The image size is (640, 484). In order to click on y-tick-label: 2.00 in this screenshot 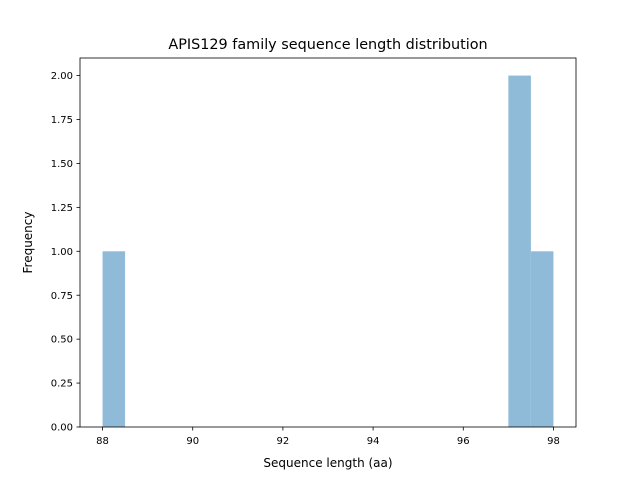, I will do `click(62, 76)`.